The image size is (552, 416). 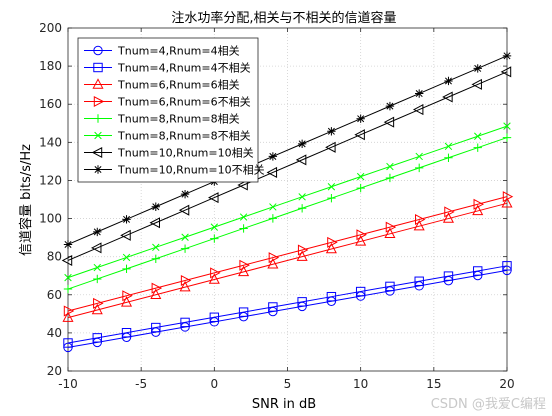 I want to click on legend-label: Tnum=8,Rnum=8不相关, so click(x=184, y=136).